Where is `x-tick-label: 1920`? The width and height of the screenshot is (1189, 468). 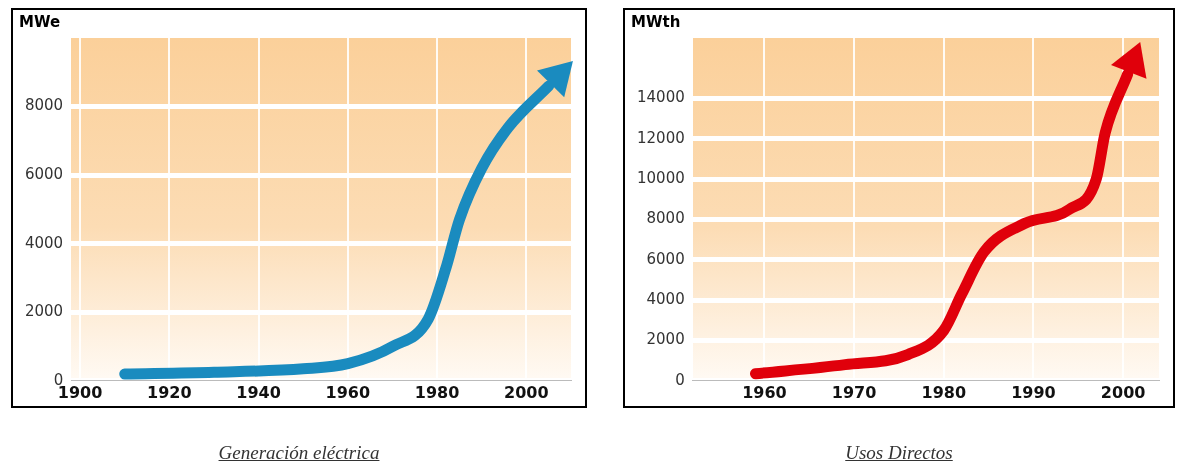 x-tick-label: 1920 is located at coordinates (169, 392).